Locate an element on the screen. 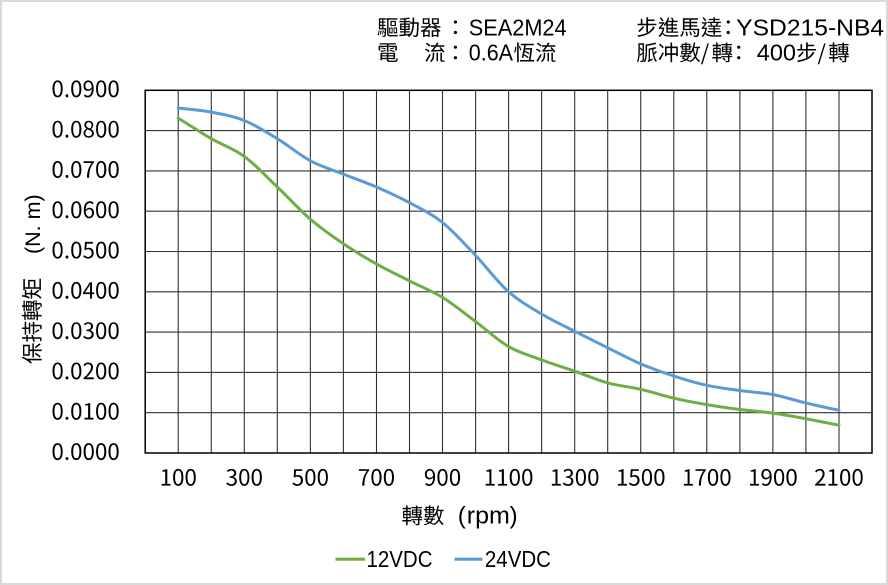 The image size is (888, 585). svg-text: SEA2M24 is located at coordinates (518, 27).